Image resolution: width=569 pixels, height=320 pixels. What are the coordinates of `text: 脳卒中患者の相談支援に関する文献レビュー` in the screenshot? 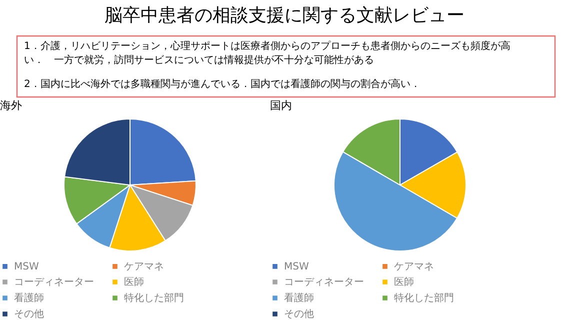 It's located at (284, 15).